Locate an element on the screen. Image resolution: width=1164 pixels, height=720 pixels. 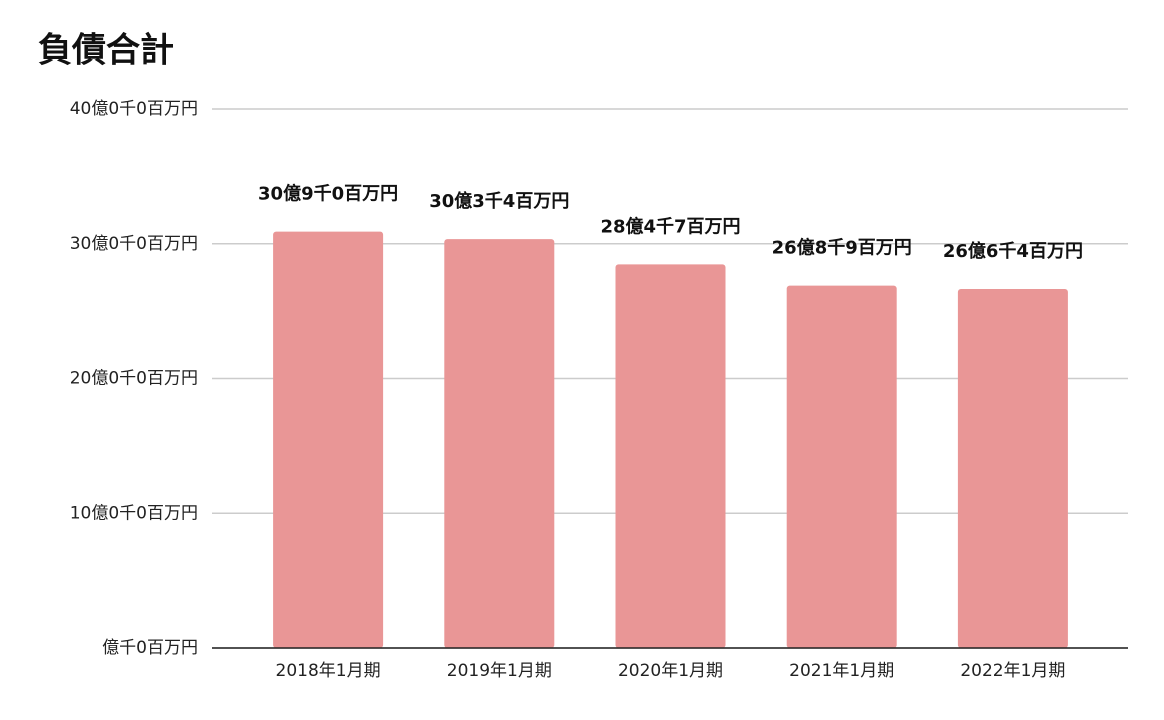
data-label: 26億8千9百万円 is located at coordinates (842, 248).